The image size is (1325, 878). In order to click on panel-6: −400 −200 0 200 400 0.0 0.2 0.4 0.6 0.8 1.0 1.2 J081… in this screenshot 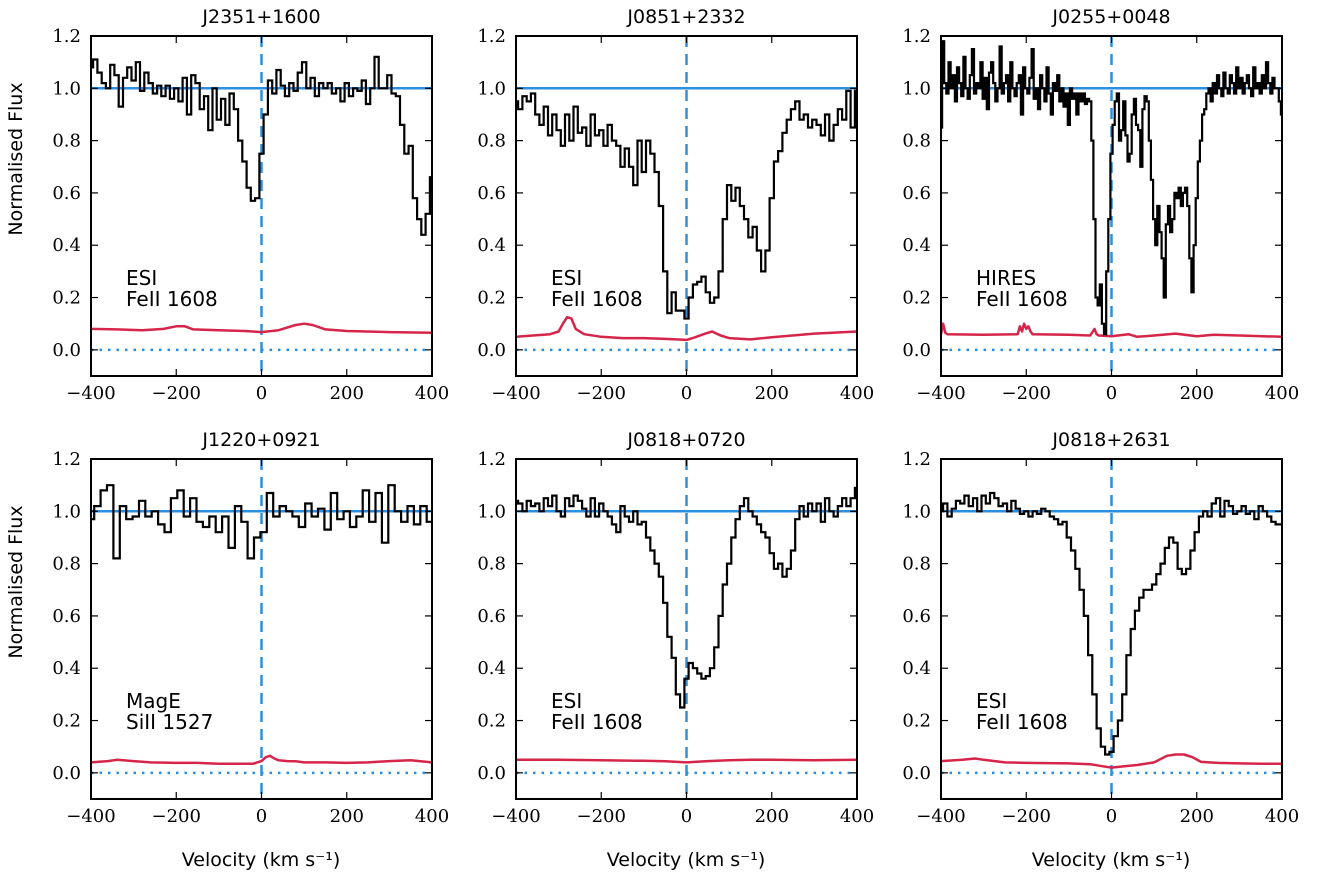, I will do `click(1100, 628)`.